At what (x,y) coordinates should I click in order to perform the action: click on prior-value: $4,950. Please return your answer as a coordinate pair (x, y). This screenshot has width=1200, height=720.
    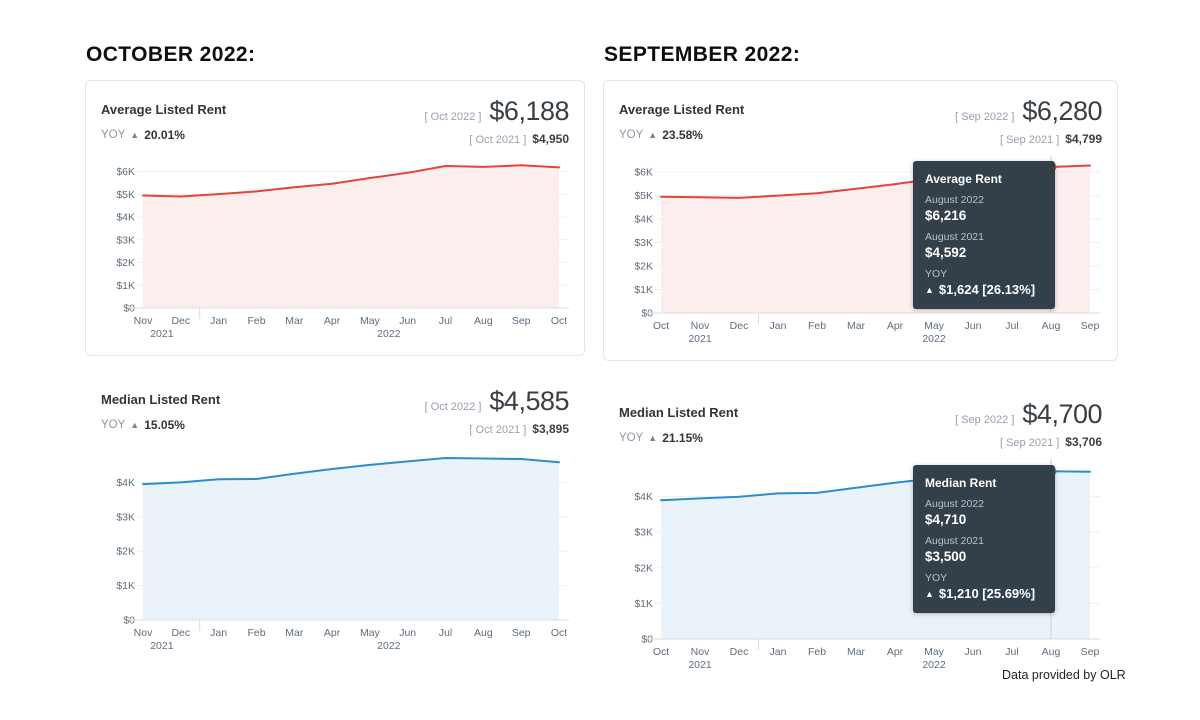
    Looking at the image, I should click on (550, 139).